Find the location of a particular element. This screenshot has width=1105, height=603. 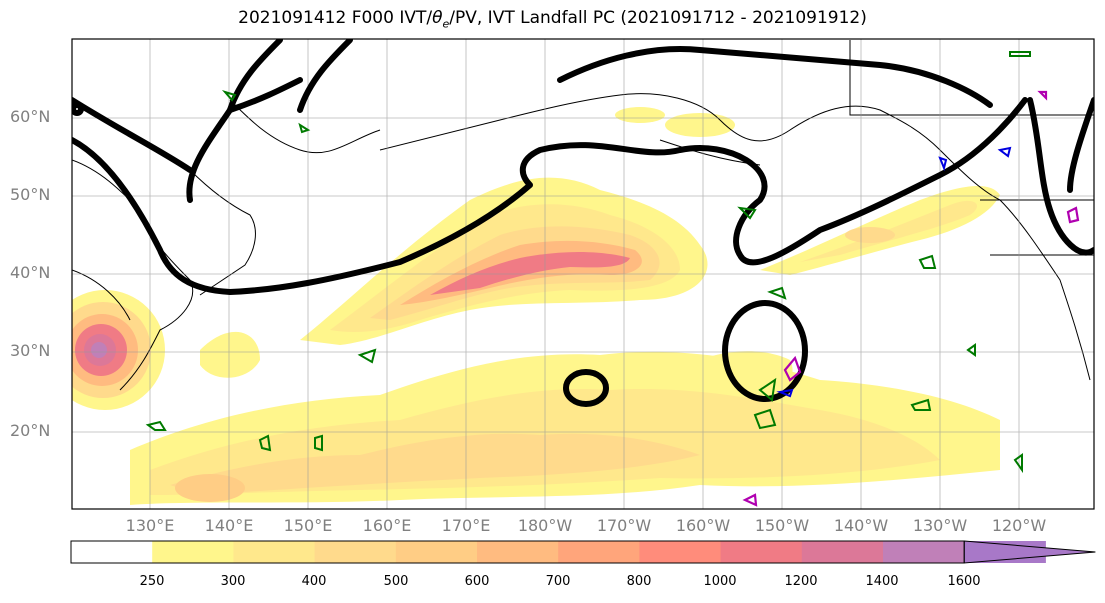

colorbar-tick-600: 600 is located at coordinates (477, 581).